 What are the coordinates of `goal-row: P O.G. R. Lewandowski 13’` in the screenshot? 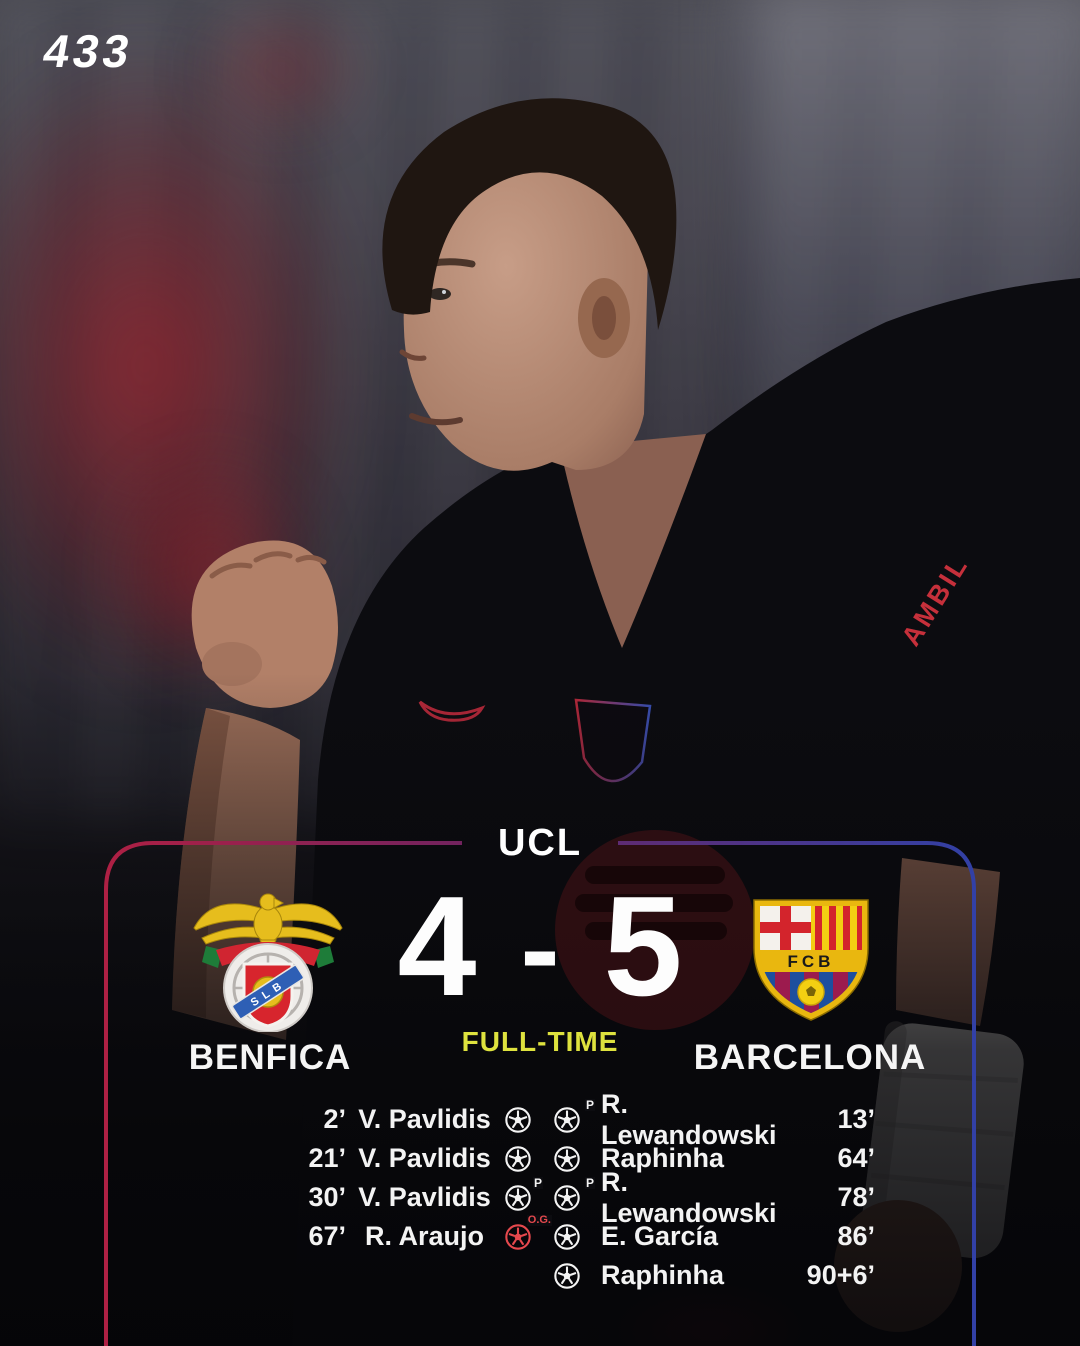 It's located at (714, 1119).